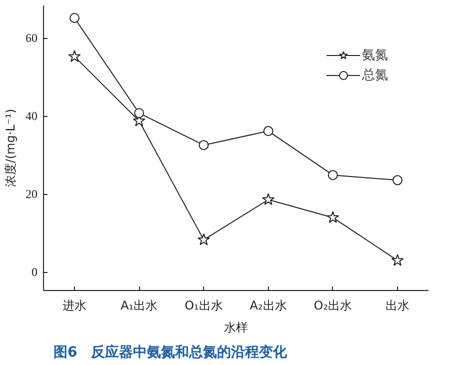  I want to click on y-tick-label: 60, so click(32, 38).